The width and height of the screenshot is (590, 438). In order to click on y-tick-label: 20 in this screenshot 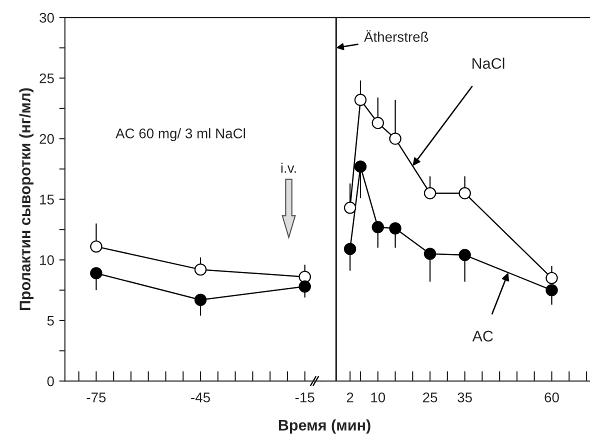, I will do `click(47, 139)`.